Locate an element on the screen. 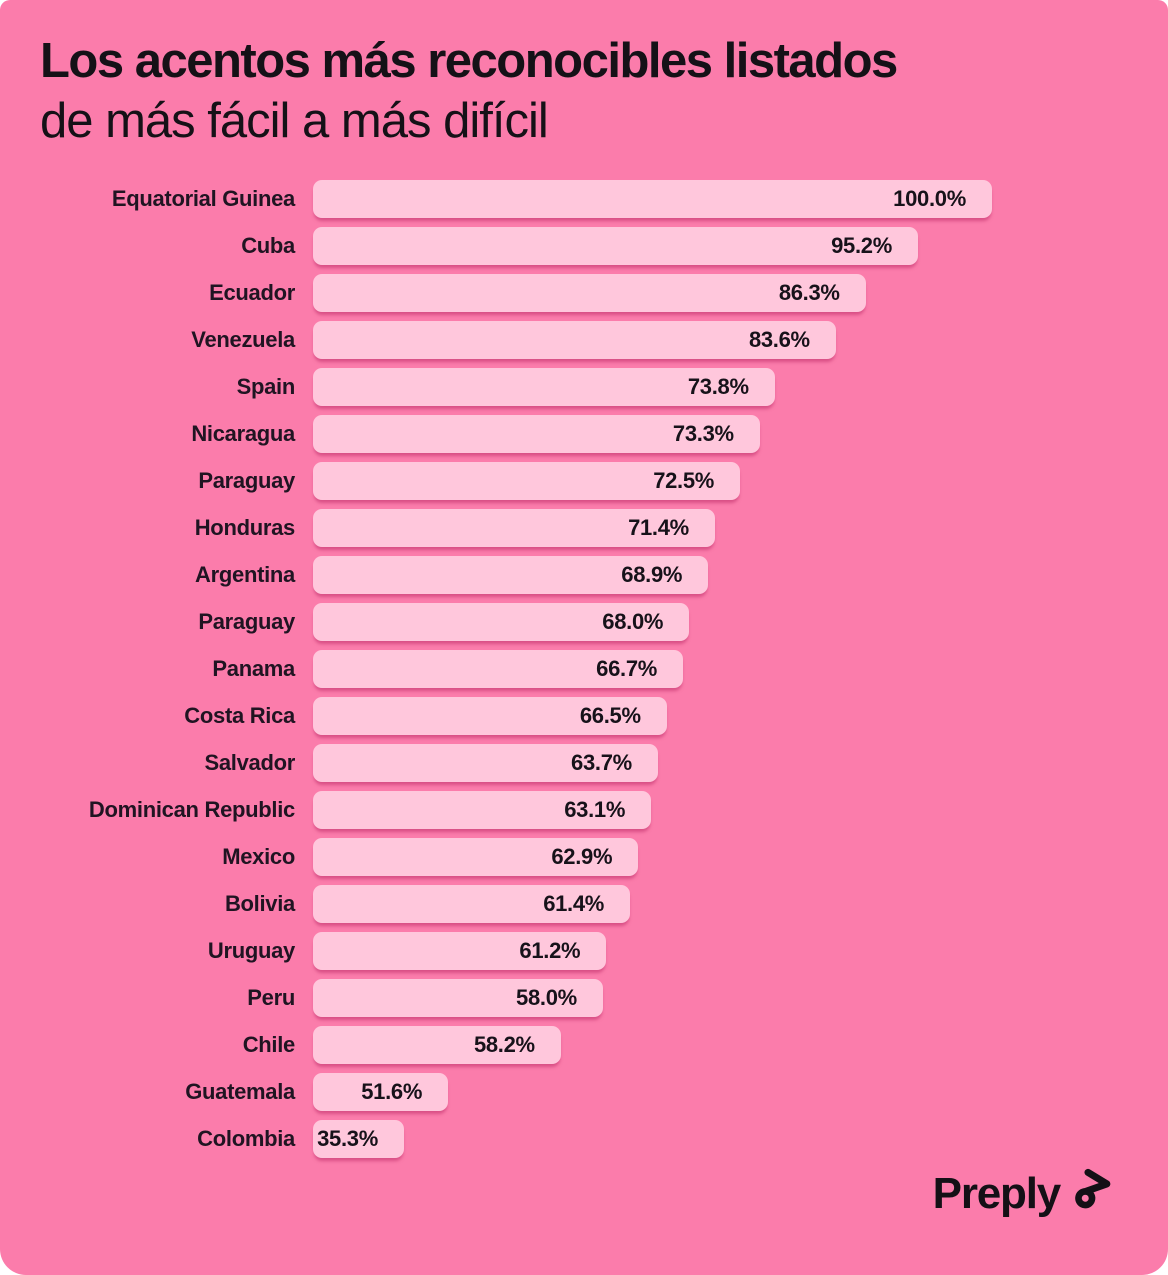 The height and width of the screenshot is (1275, 1168). chart-row: Colombia 35.3% is located at coordinates (604, 1139).